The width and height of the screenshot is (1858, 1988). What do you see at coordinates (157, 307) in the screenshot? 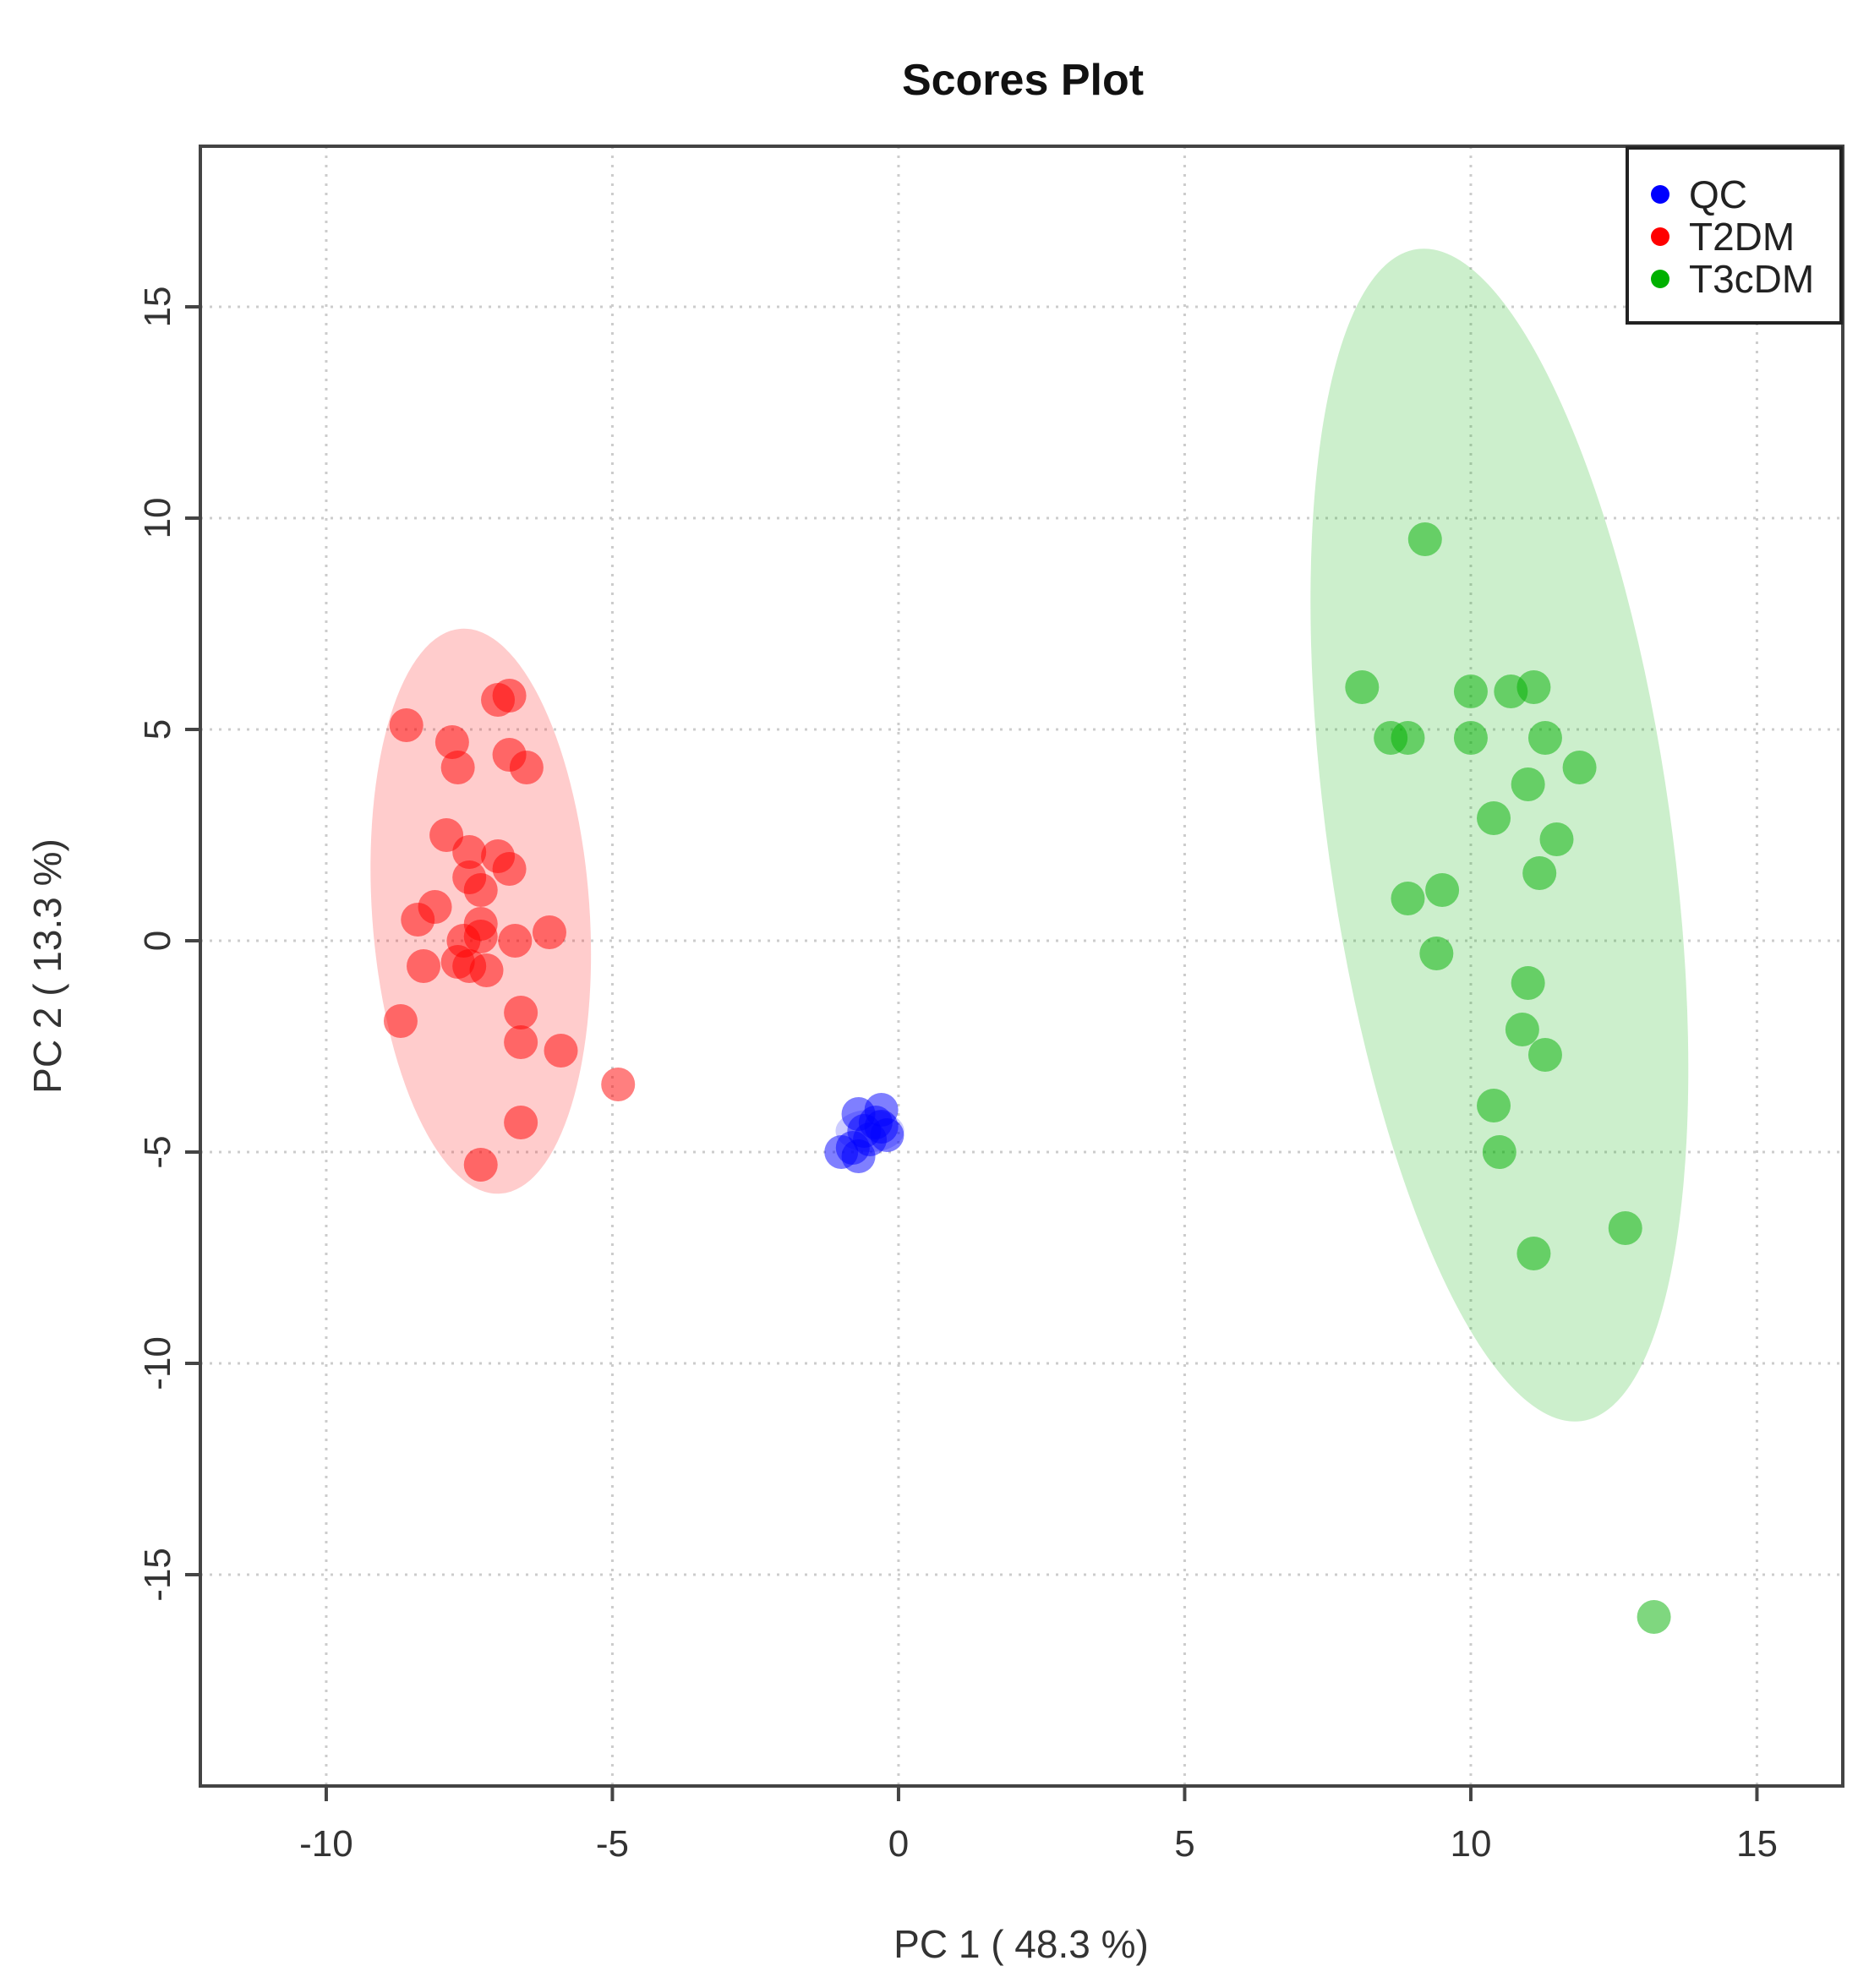
I see `y-tick-label: 15` at bounding box center [157, 307].